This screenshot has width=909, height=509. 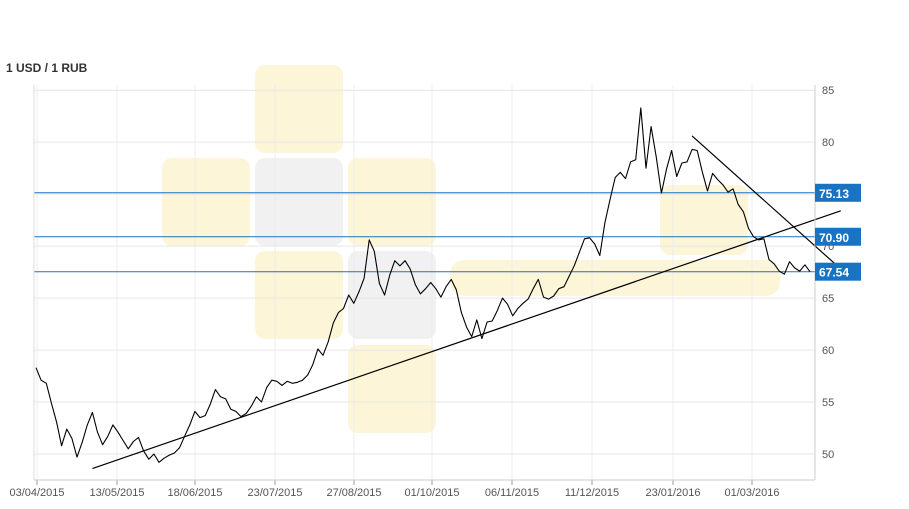 I want to click on x-tick-label: 27/08/2015, so click(x=353, y=493).